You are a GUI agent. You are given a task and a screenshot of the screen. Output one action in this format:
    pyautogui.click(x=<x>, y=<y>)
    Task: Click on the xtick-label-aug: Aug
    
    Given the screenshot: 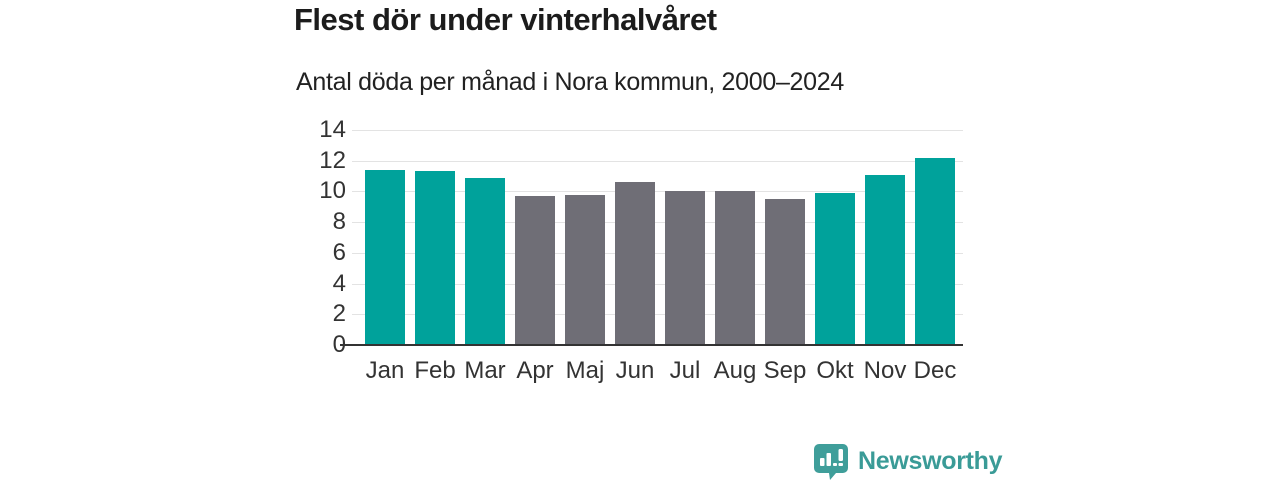 What is the action you would take?
    pyautogui.click(x=735, y=370)
    